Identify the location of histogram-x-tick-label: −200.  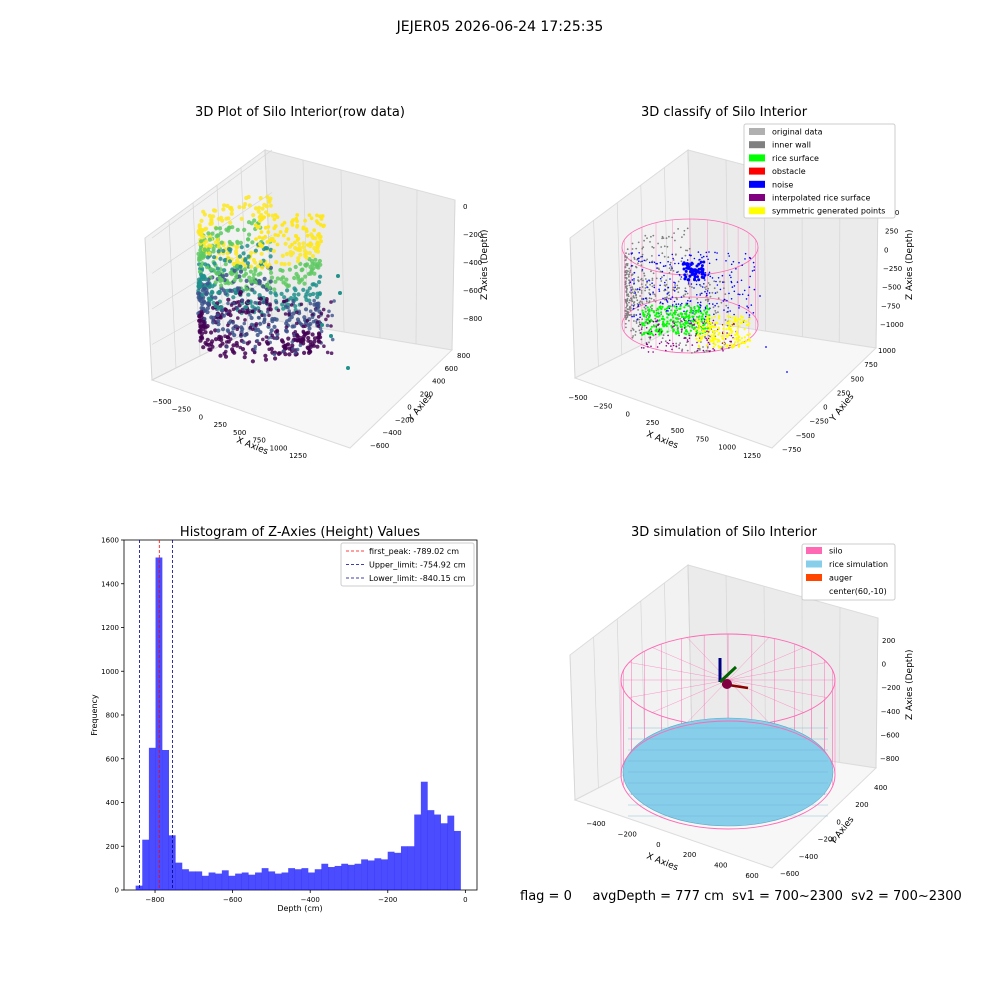
(387, 900).